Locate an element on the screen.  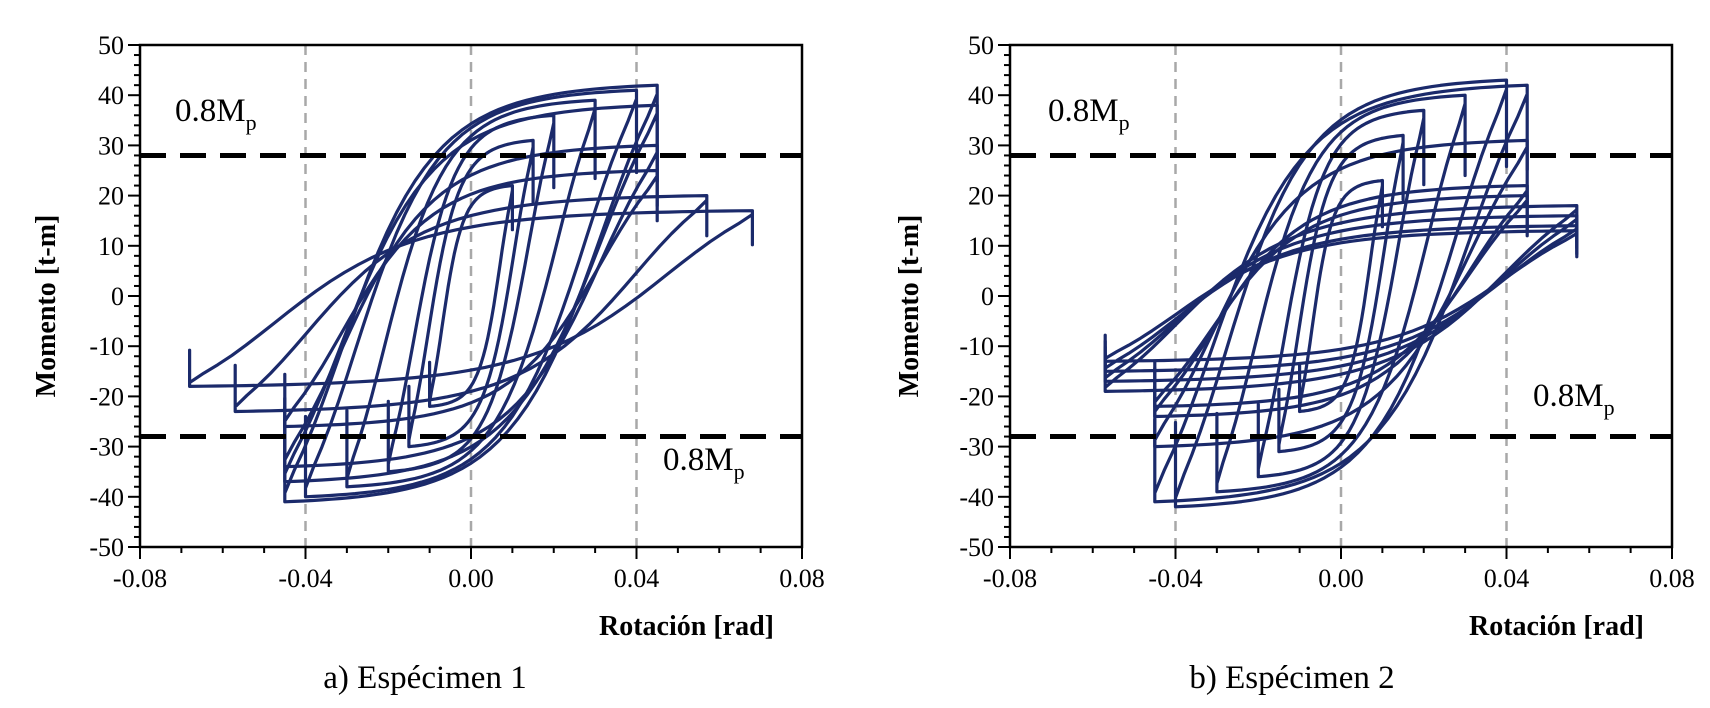
figure-caption: b) Espécimen 2 is located at coordinates (1291, 678).